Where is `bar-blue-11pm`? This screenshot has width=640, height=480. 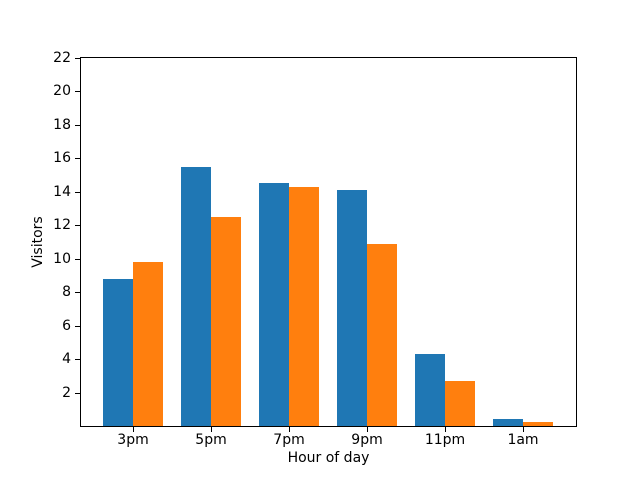
bar-blue-11pm is located at coordinates (430, 390).